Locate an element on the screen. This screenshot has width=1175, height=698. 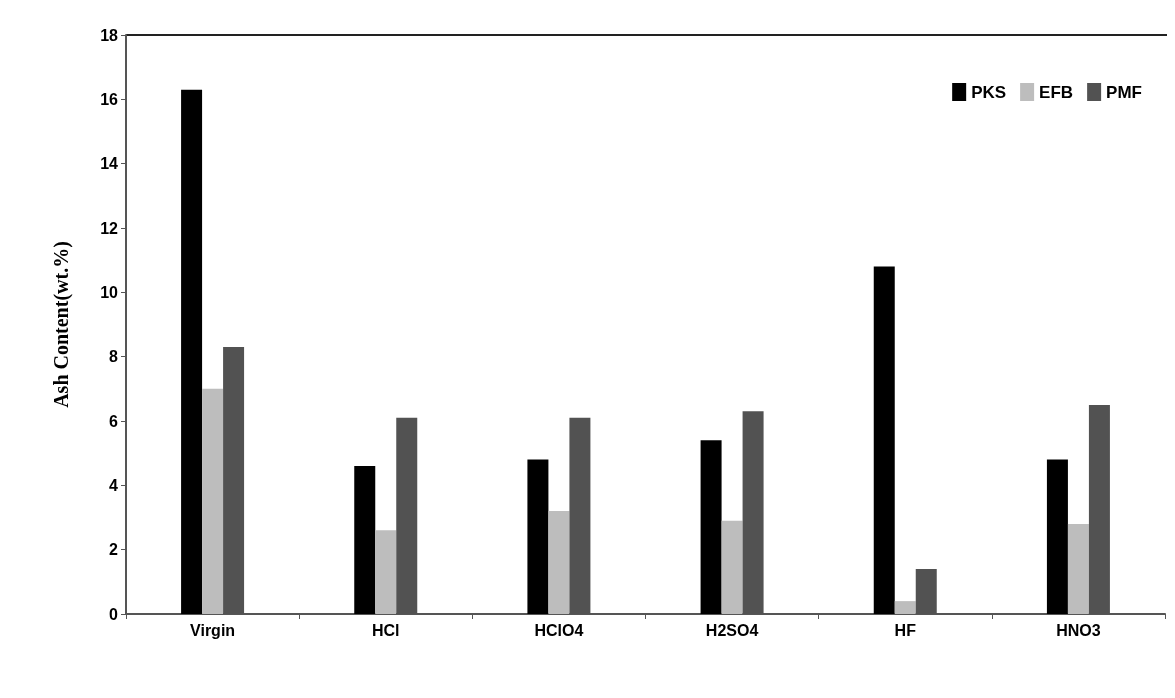
x-tick-label: HCl is located at coordinates (385, 630).